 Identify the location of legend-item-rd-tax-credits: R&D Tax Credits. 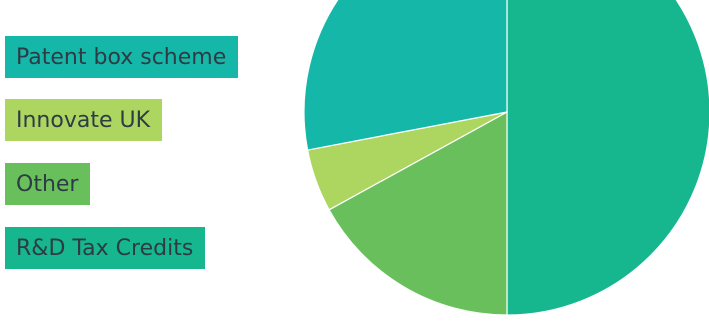
(105, 248).